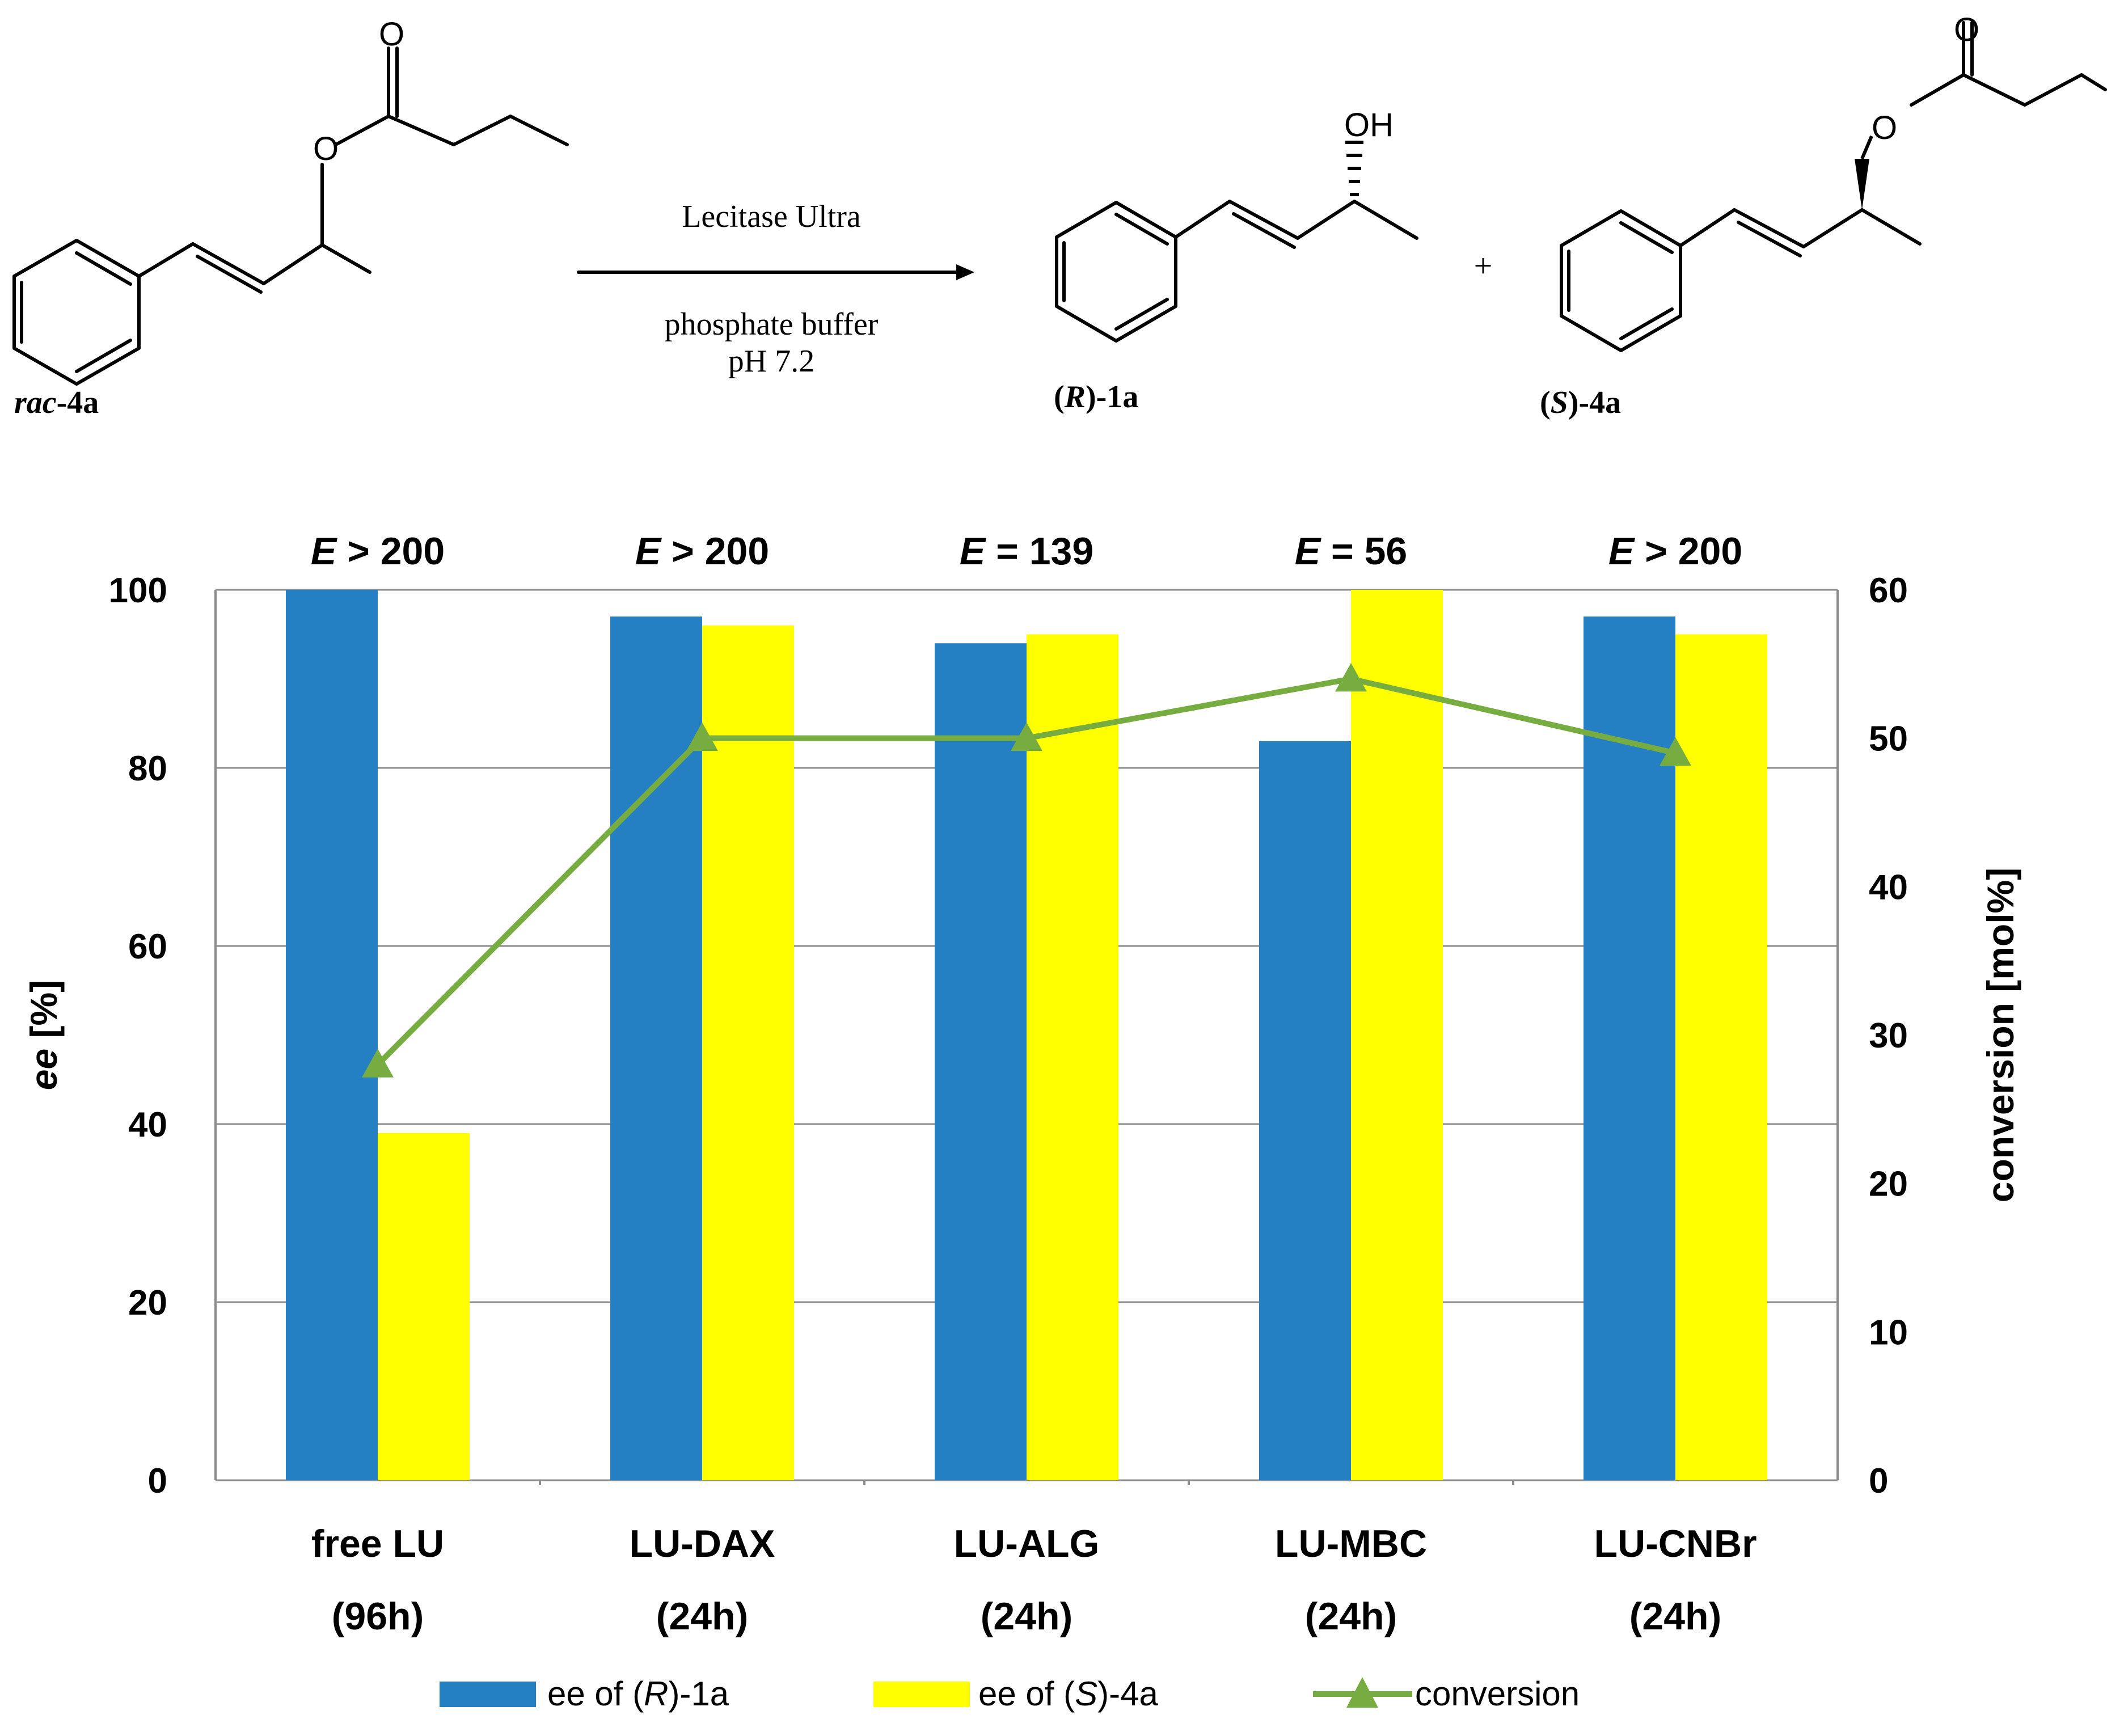 The image size is (2107, 1736). I want to click on e-value-labels: E > 200 E > 200 E = 139 E = 56 E > 200, so click(1026, 551).